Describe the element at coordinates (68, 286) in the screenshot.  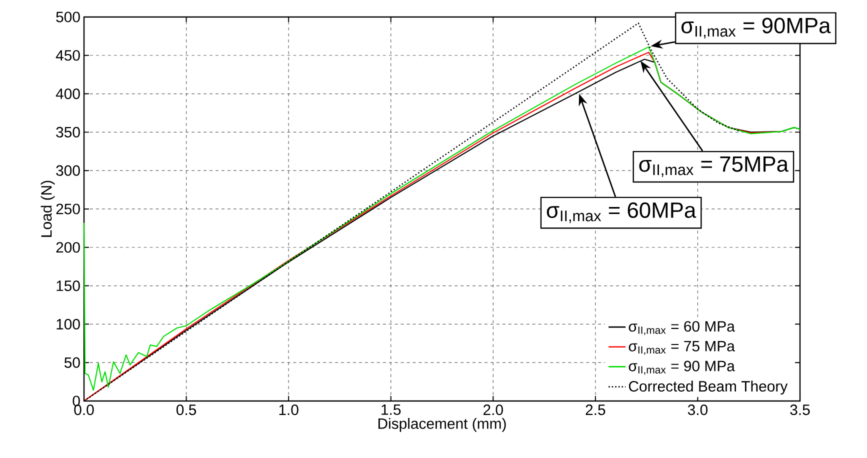
I see `y-tick-label: 150` at that location.